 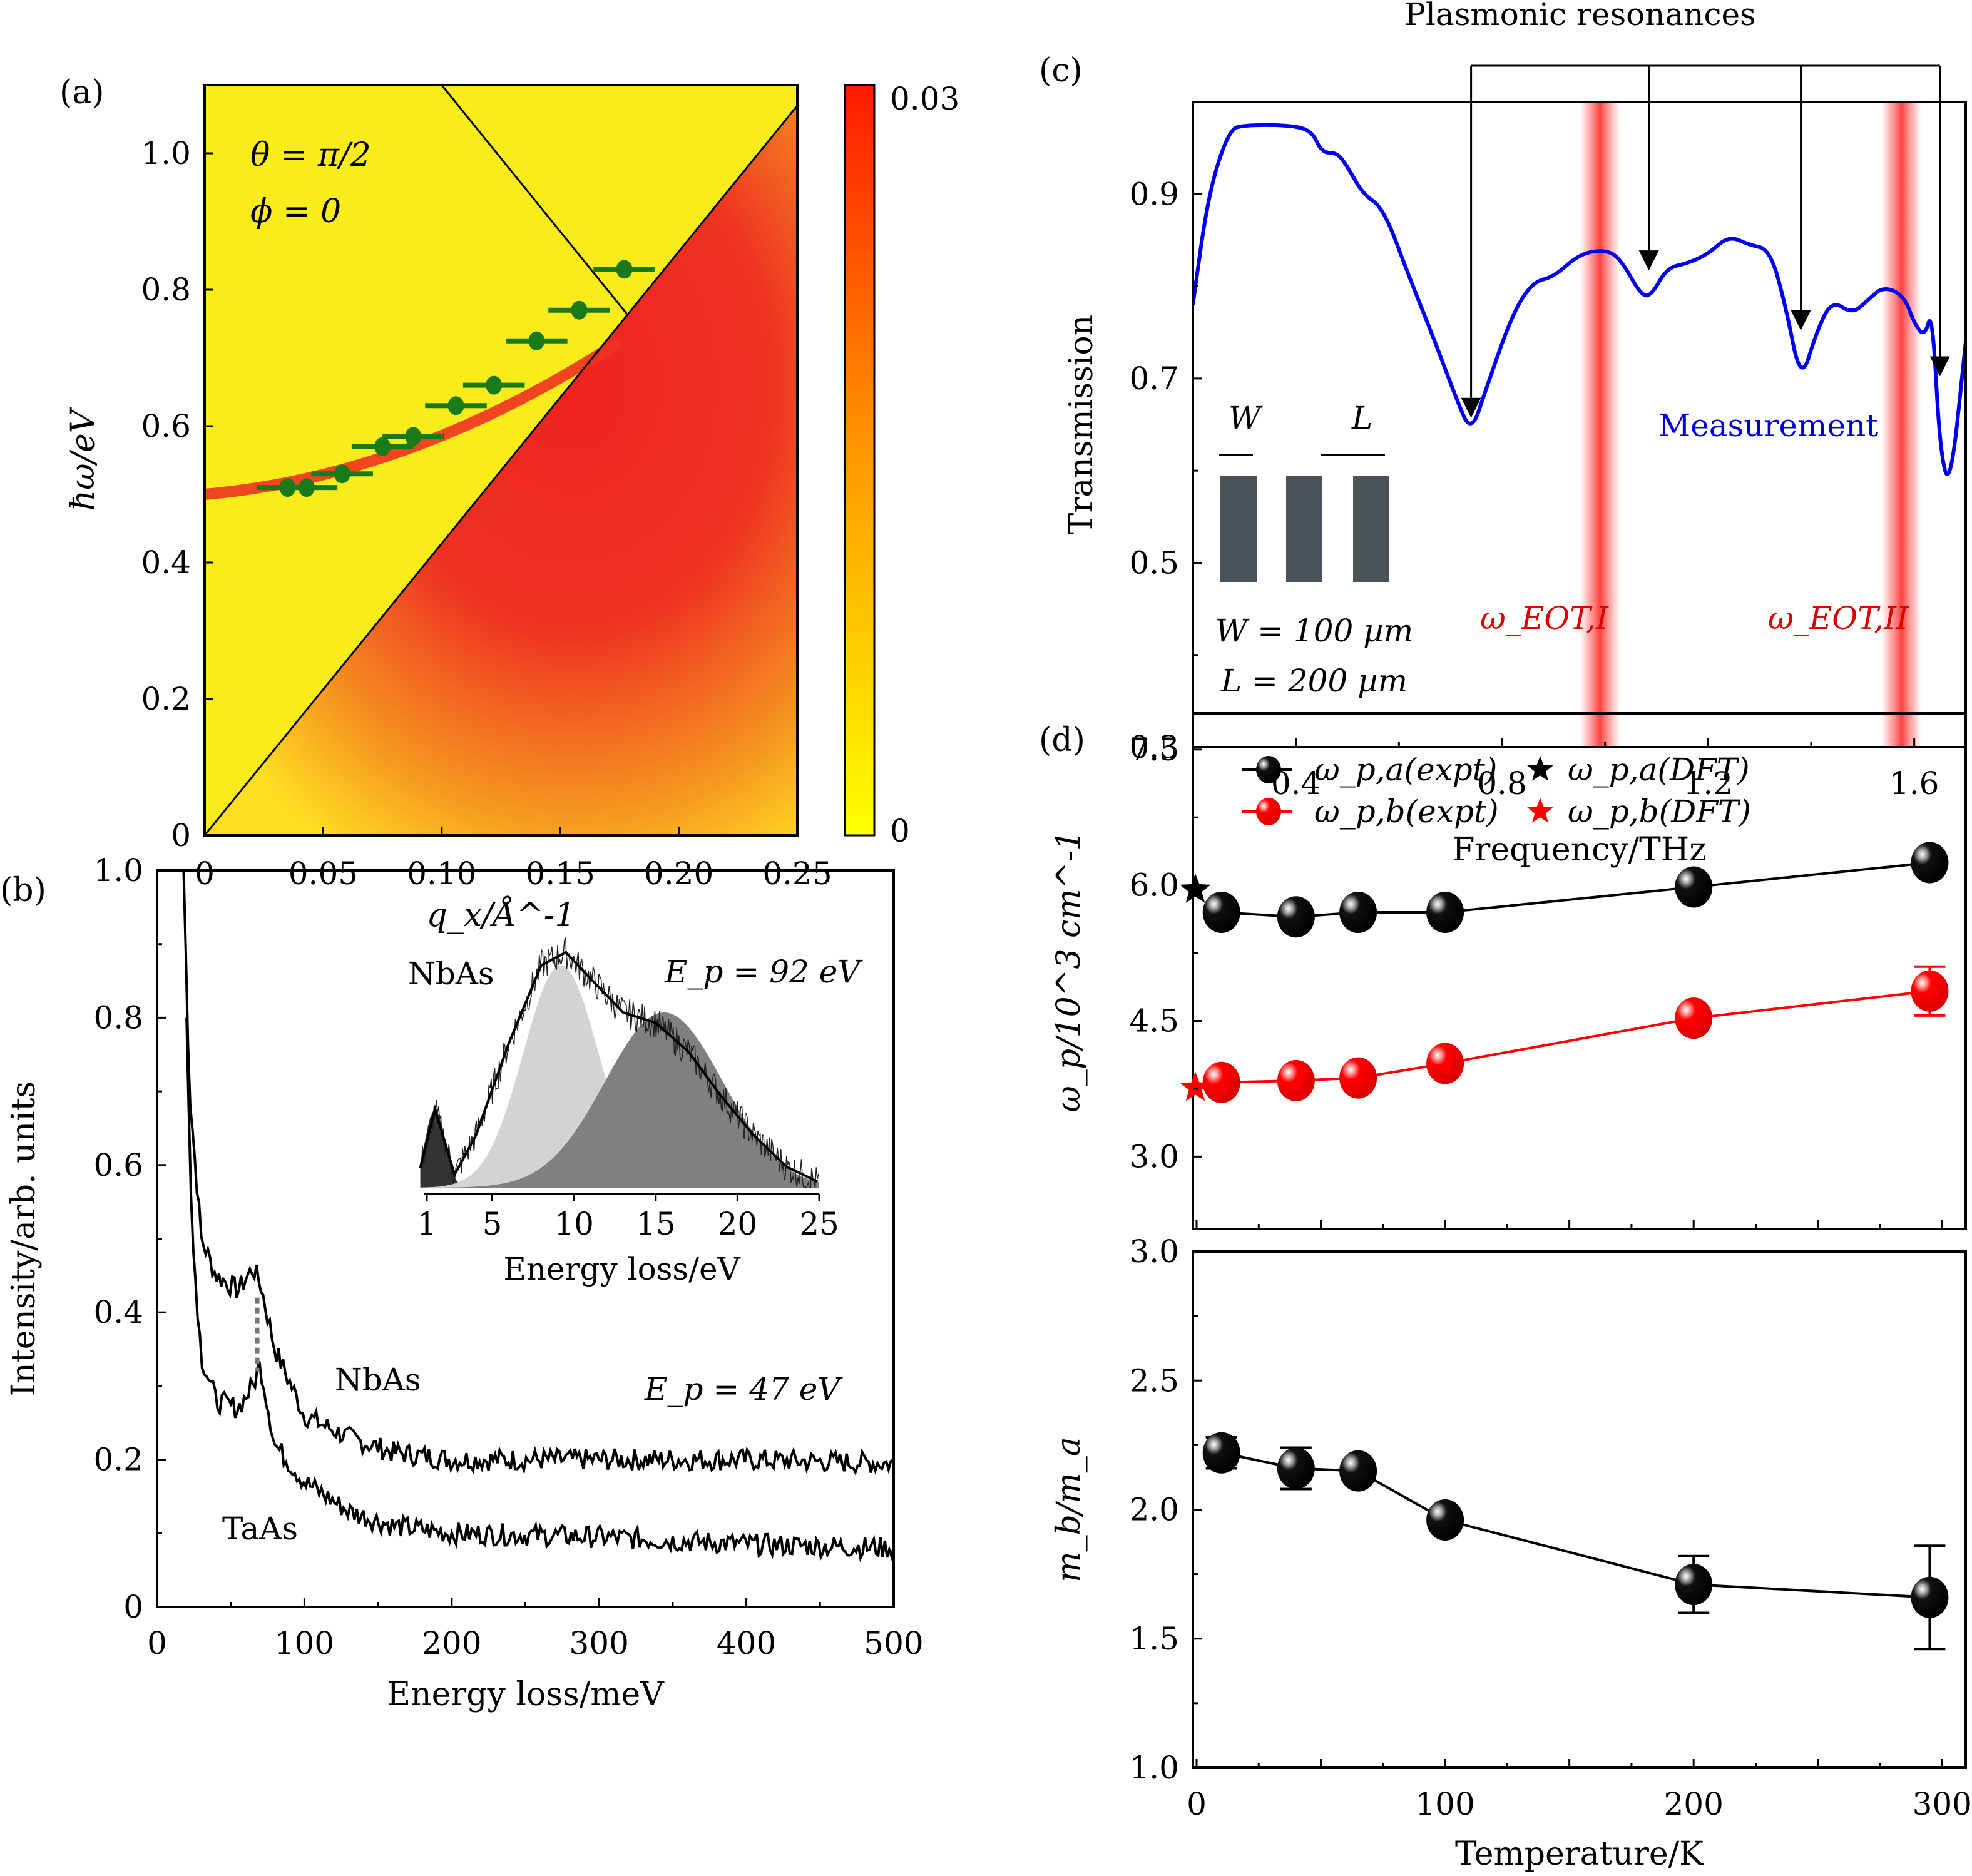 I want to click on plot-frame, so click(x=1580, y=424).